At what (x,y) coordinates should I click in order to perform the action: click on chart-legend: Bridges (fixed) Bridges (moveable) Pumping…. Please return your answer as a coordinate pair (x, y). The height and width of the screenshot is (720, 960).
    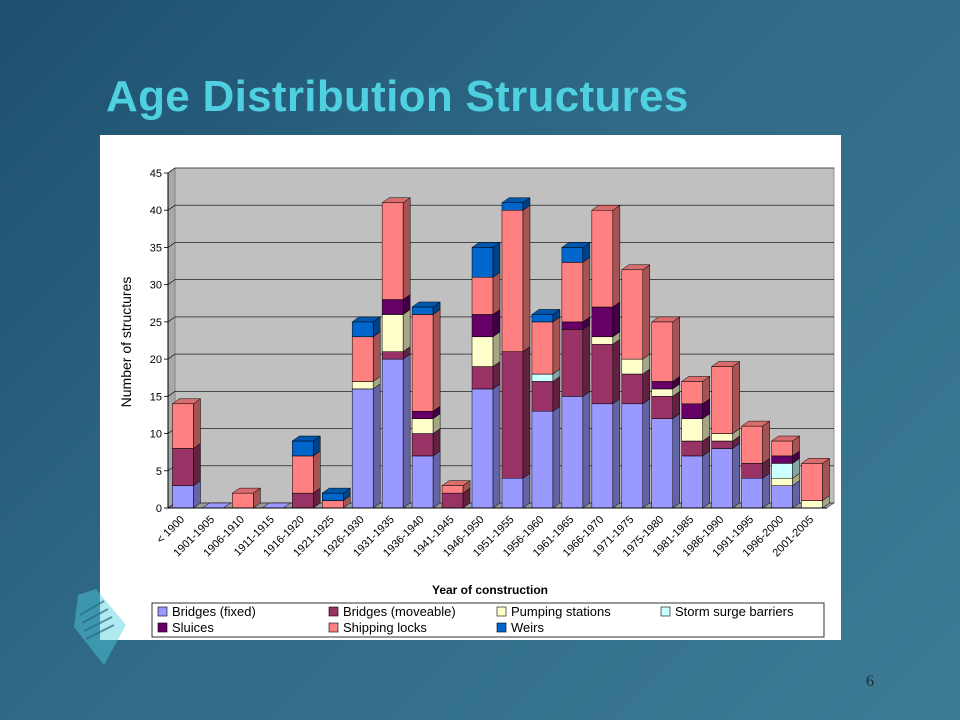
    Looking at the image, I should click on (488, 620).